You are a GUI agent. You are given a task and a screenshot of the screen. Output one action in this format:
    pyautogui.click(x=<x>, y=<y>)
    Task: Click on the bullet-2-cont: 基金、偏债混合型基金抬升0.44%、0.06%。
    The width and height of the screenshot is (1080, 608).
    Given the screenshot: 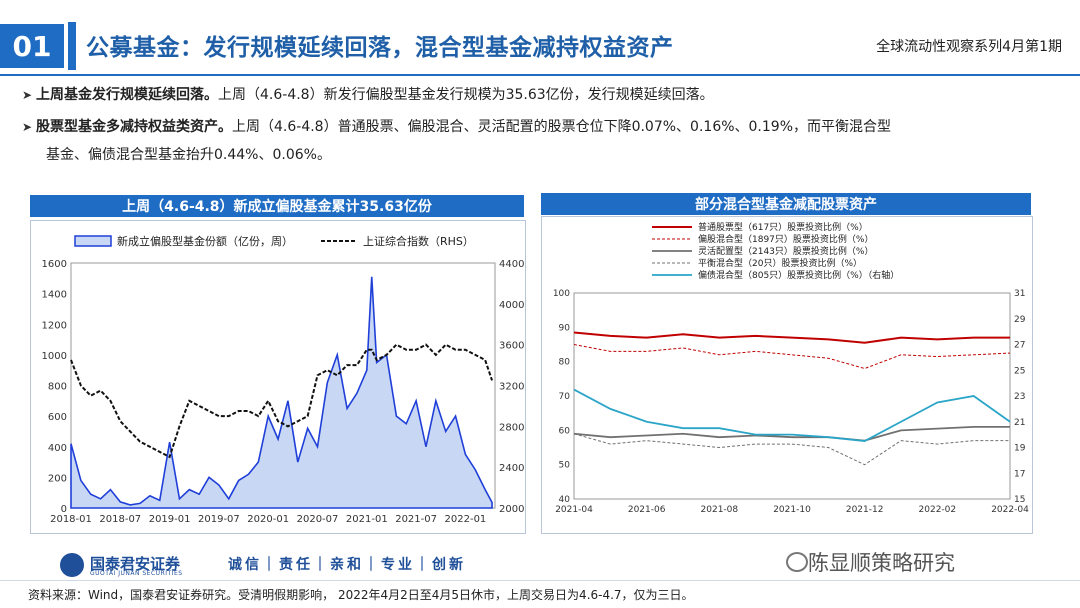 What is the action you would take?
    pyautogui.click(x=188, y=155)
    